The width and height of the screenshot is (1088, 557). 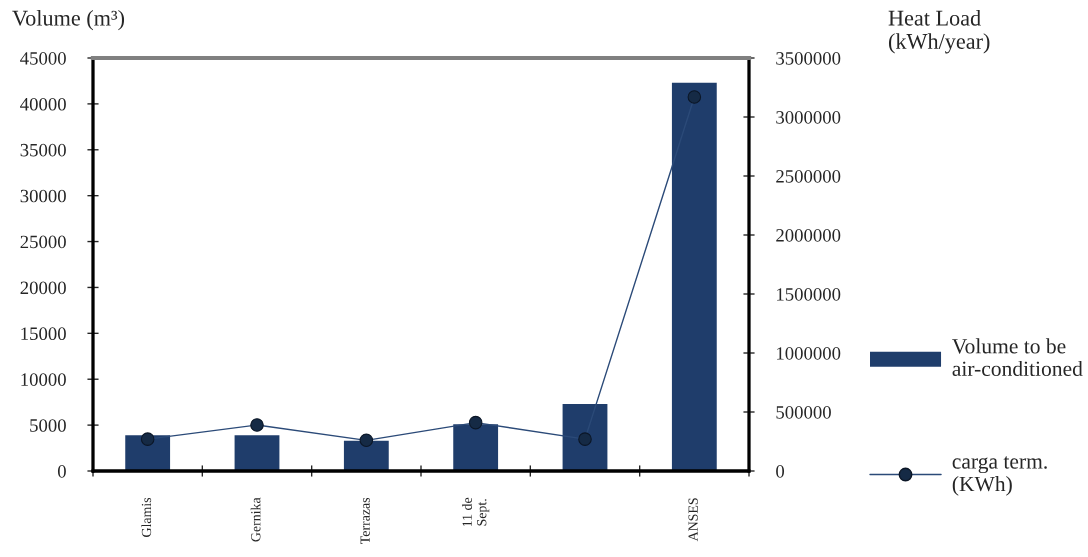 What do you see at coordinates (809, 353) in the screenshot?
I see `y2-tick-label: 1000000` at bounding box center [809, 353].